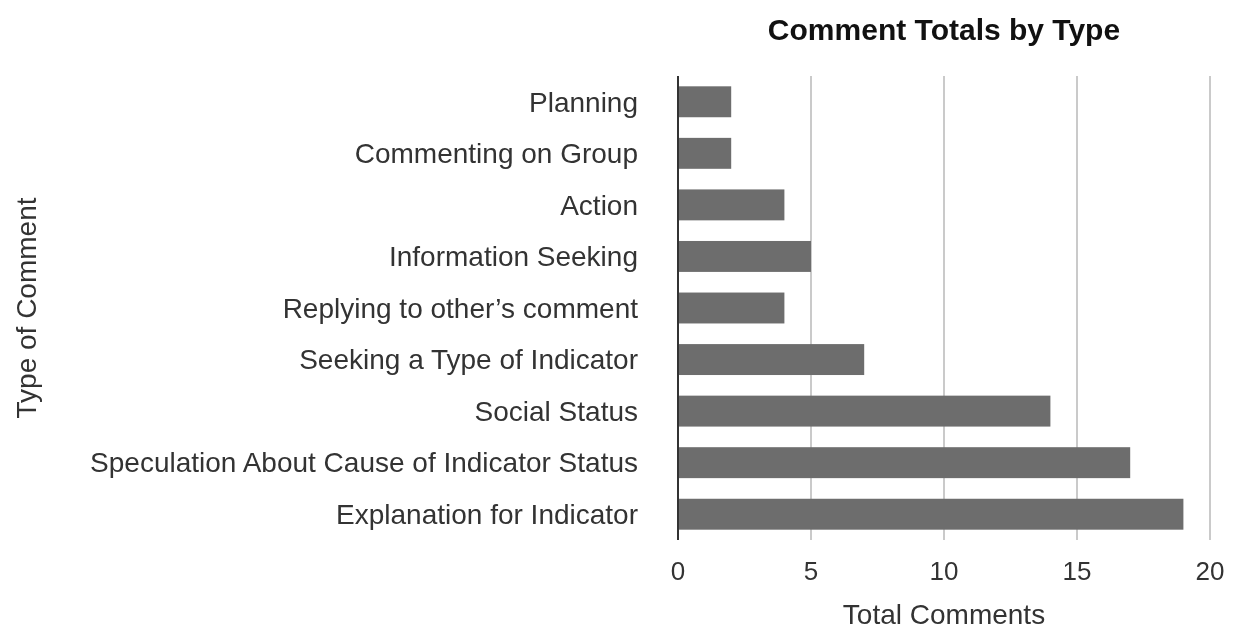  Describe the element at coordinates (468, 360) in the screenshot. I see `y-tick-label: Seeking a Type of Indicator` at that location.